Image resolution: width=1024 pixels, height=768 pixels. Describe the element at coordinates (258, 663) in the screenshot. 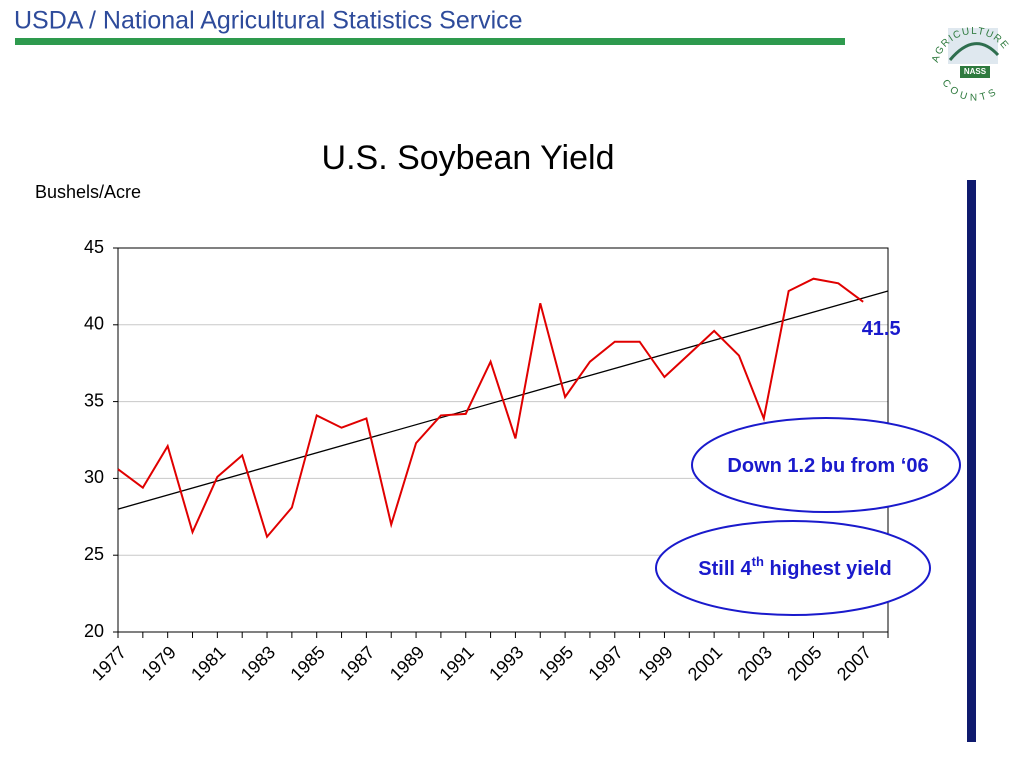

I see `x-tick-label: 1983` at that location.